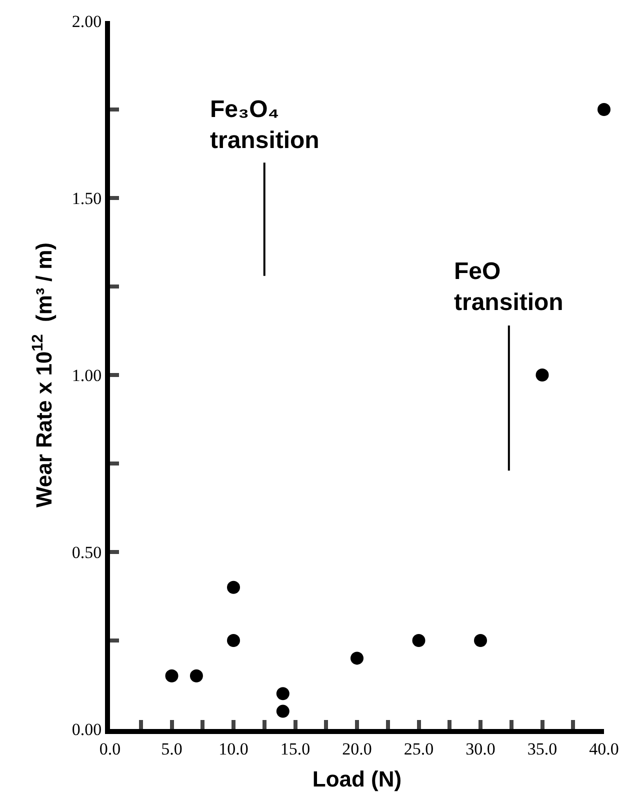 The image size is (634, 809). I want to click on x-tick-label: 0.0, so click(110, 748).